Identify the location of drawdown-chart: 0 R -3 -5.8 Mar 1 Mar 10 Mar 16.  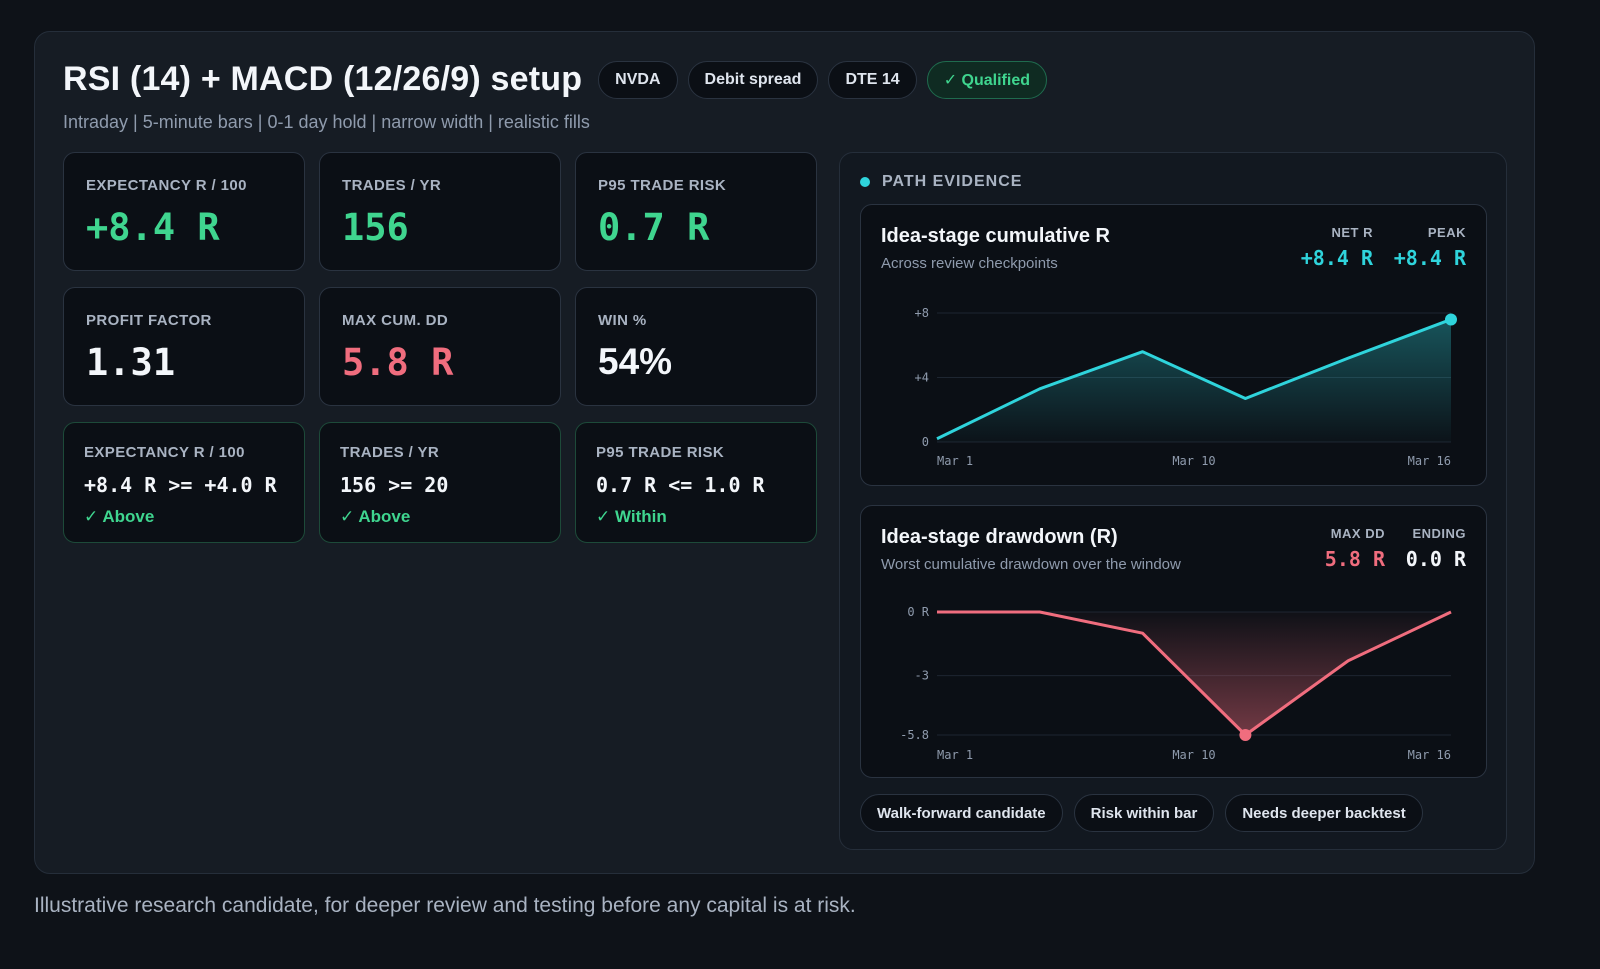
(1176, 683).